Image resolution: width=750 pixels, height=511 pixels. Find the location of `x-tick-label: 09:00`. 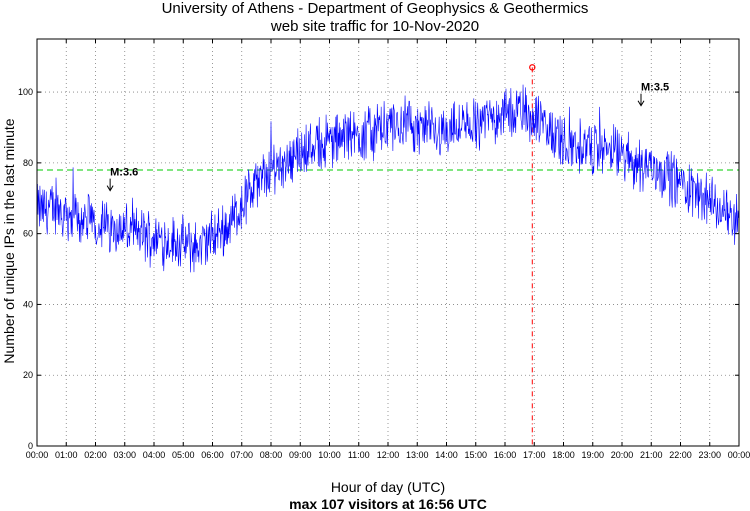

x-tick-label: 09:00 is located at coordinates (300, 455).